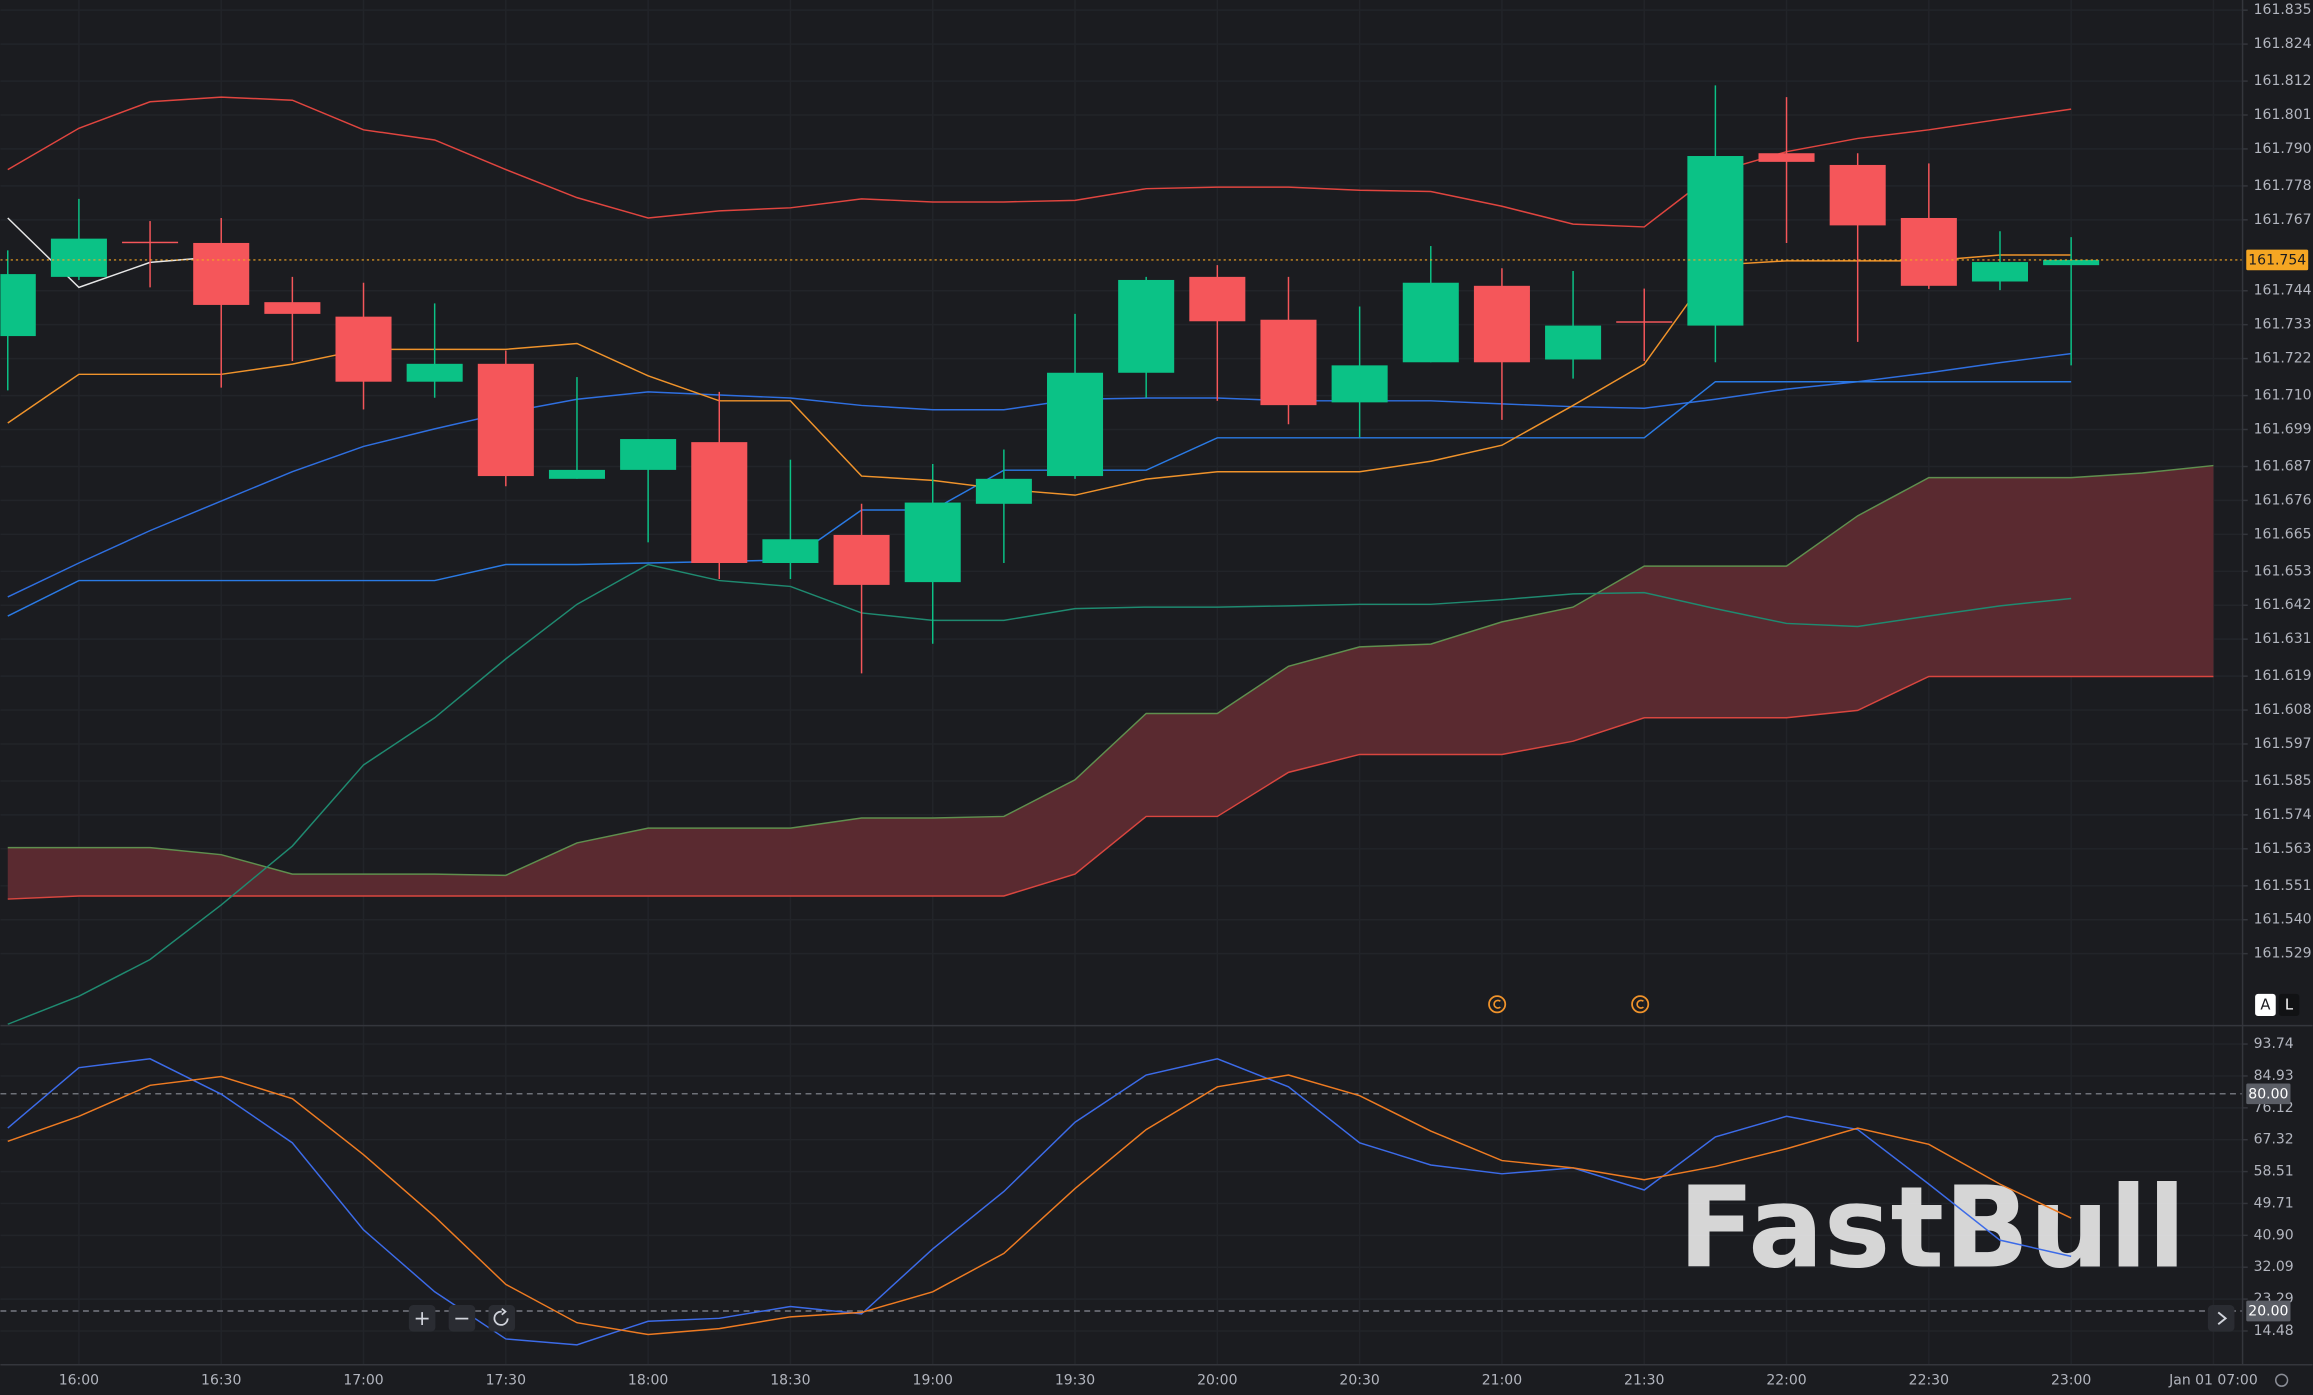  I want to click on x-tick-label: 19:30, so click(1075, 1380).